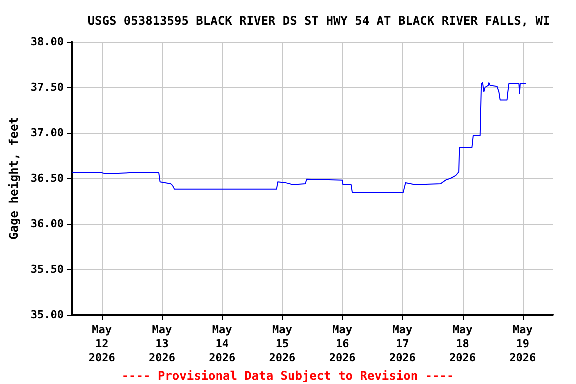  What do you see at coordinates (47, 178) in the screenshot?
I see `y-tick-label: 36.50` at bounding box center [47, 178].